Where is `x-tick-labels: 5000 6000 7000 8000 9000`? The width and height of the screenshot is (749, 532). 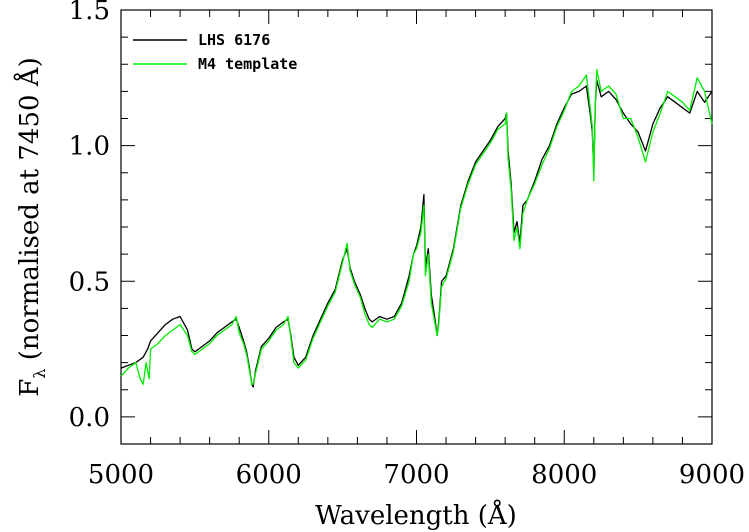 x-tick-labels: 5000 6000 7000 8000 9000 is located at coordinates (416, 475).